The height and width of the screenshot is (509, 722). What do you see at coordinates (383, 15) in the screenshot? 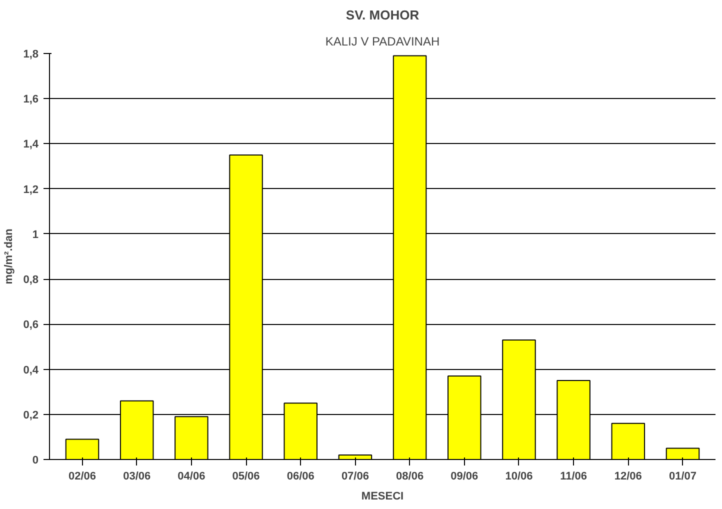
I see `chart-title: SV. MOHOR` at bounding box center [383, 15].